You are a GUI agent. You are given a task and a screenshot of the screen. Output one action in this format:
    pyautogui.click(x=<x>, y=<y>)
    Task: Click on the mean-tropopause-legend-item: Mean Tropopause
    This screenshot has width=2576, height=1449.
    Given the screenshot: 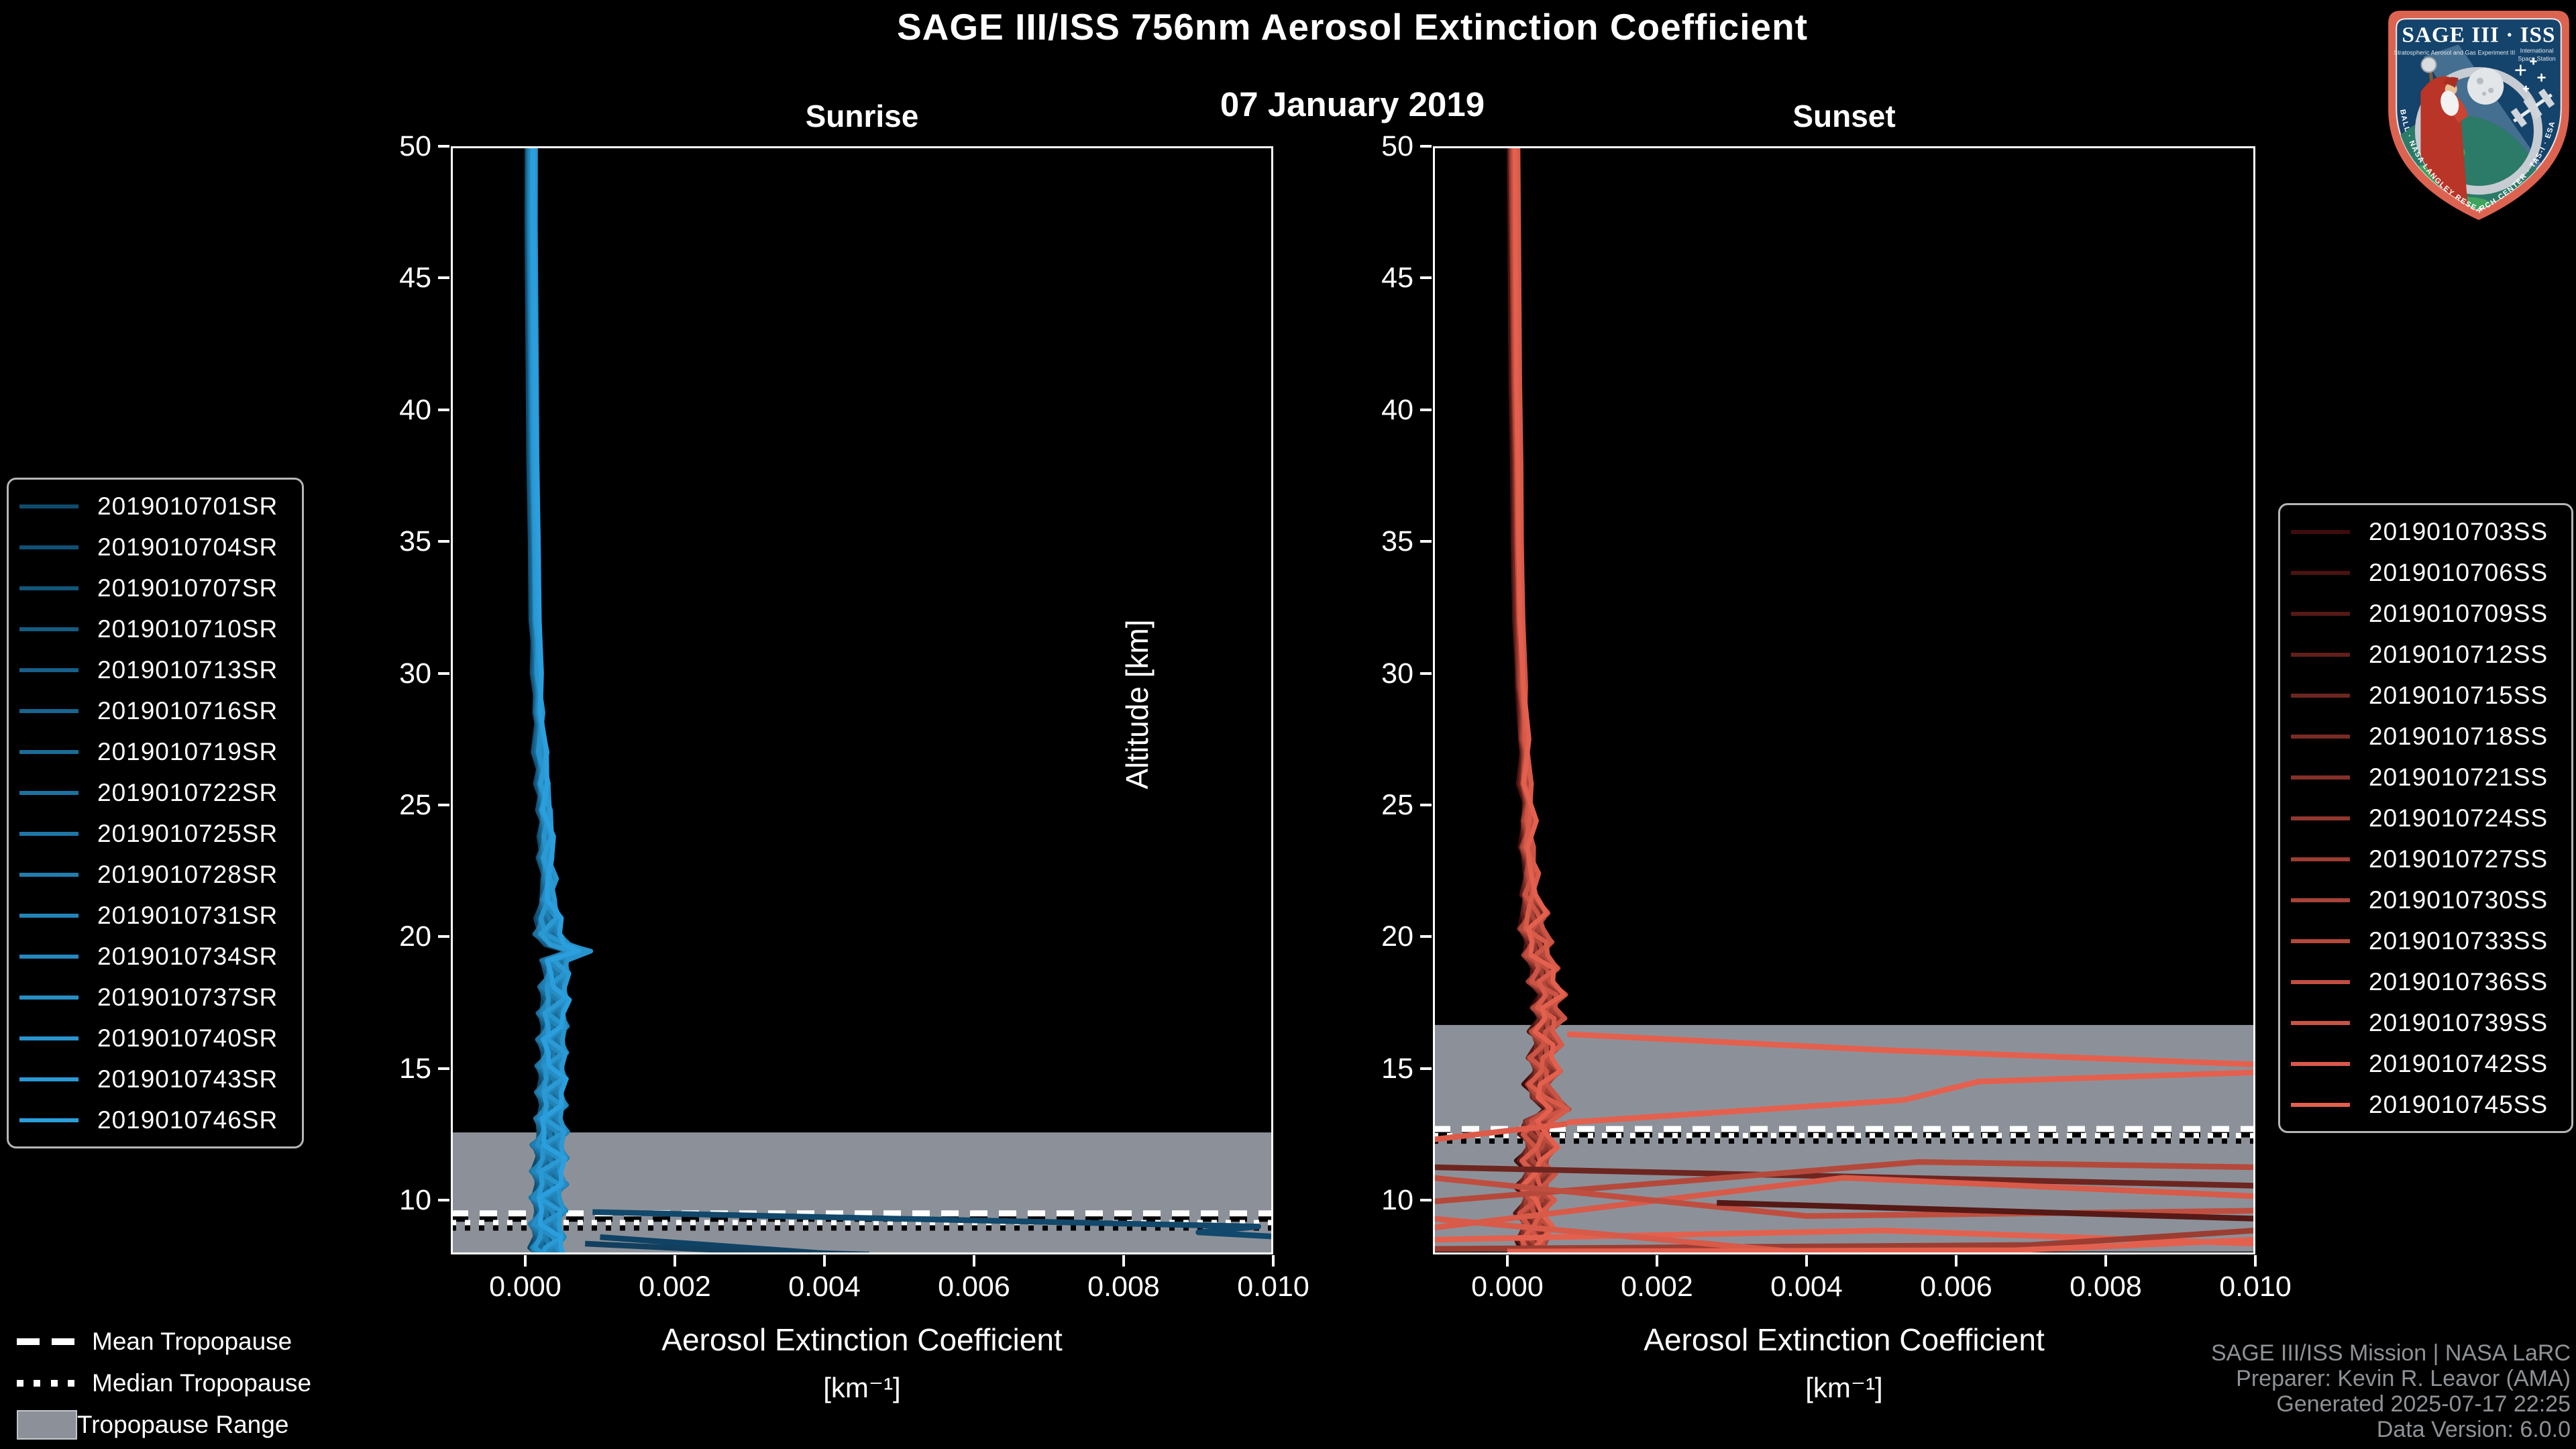 What is the action you would take?
    pyautogui.click(x=164, y=1341)
    